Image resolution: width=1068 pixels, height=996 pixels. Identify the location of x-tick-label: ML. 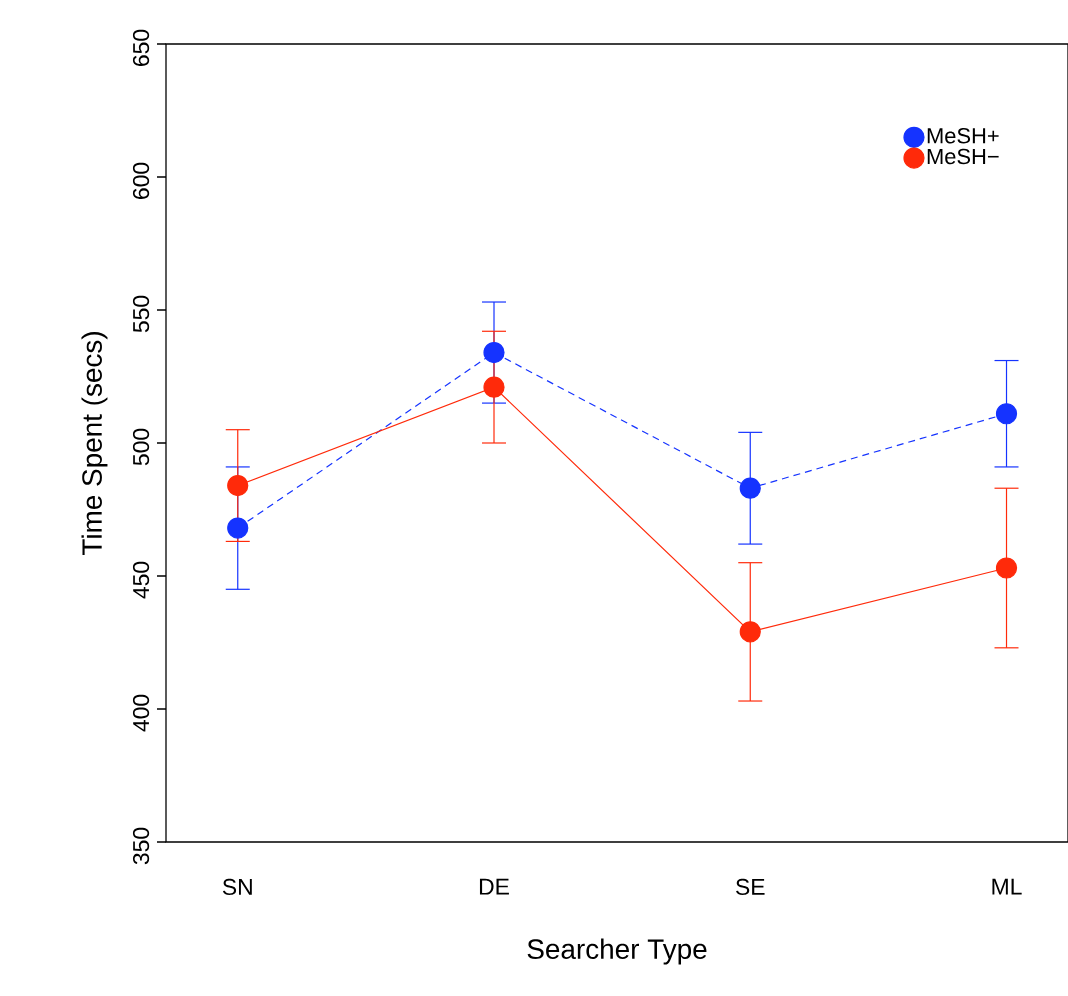
(1007, 886).